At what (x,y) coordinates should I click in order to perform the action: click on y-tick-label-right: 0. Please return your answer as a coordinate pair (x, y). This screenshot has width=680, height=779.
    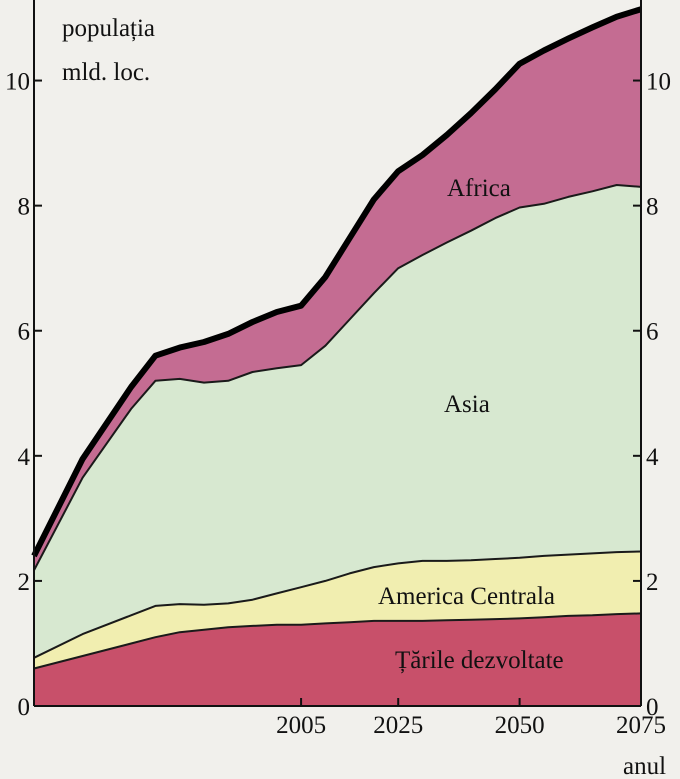
    Looking at the image, I should click on (652, 707).